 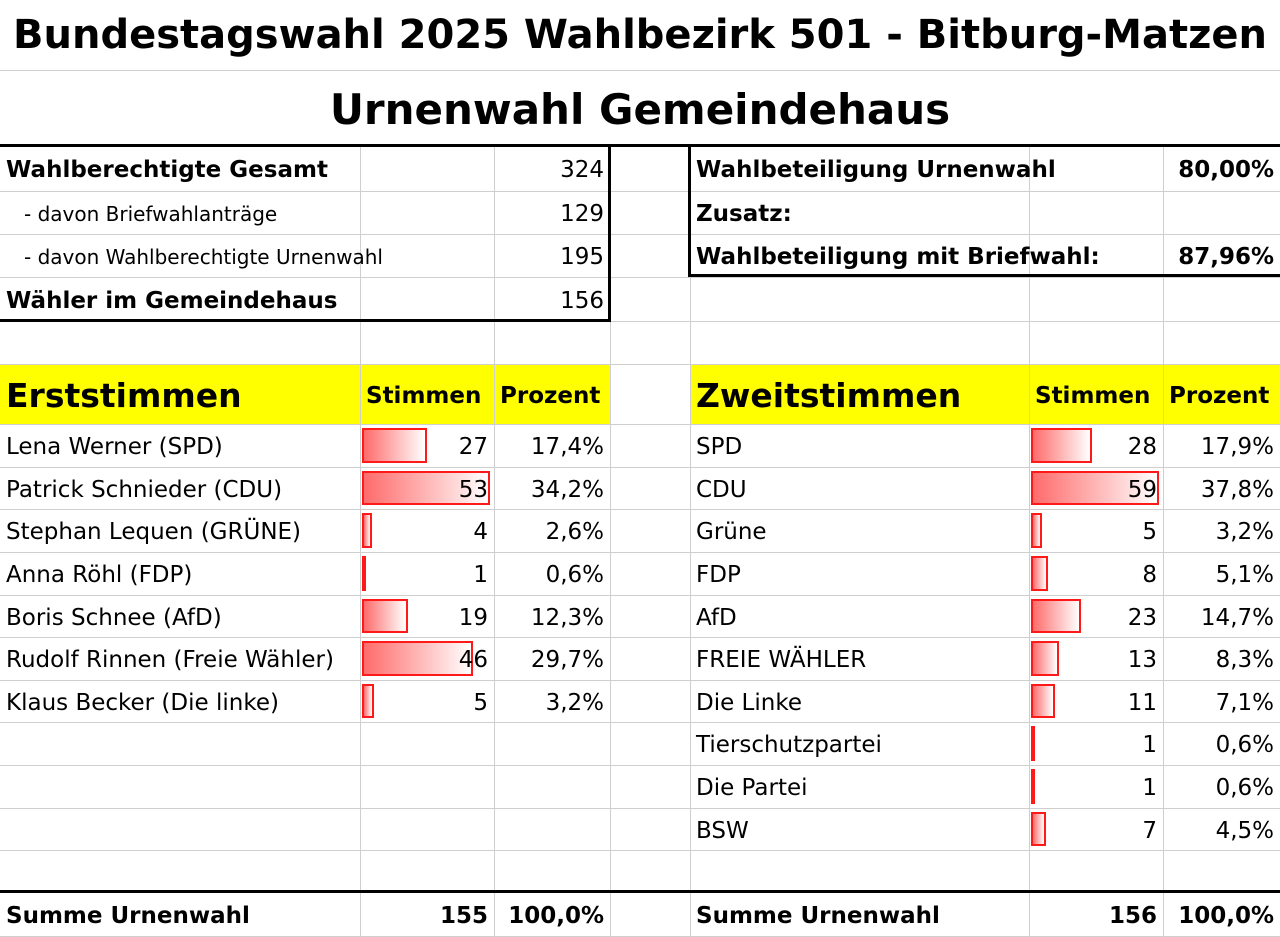 What do you see at coordinates (749, 703) in the screenshot?
I see `candidate-name: Die Linke` at bounding box center [749, 703].